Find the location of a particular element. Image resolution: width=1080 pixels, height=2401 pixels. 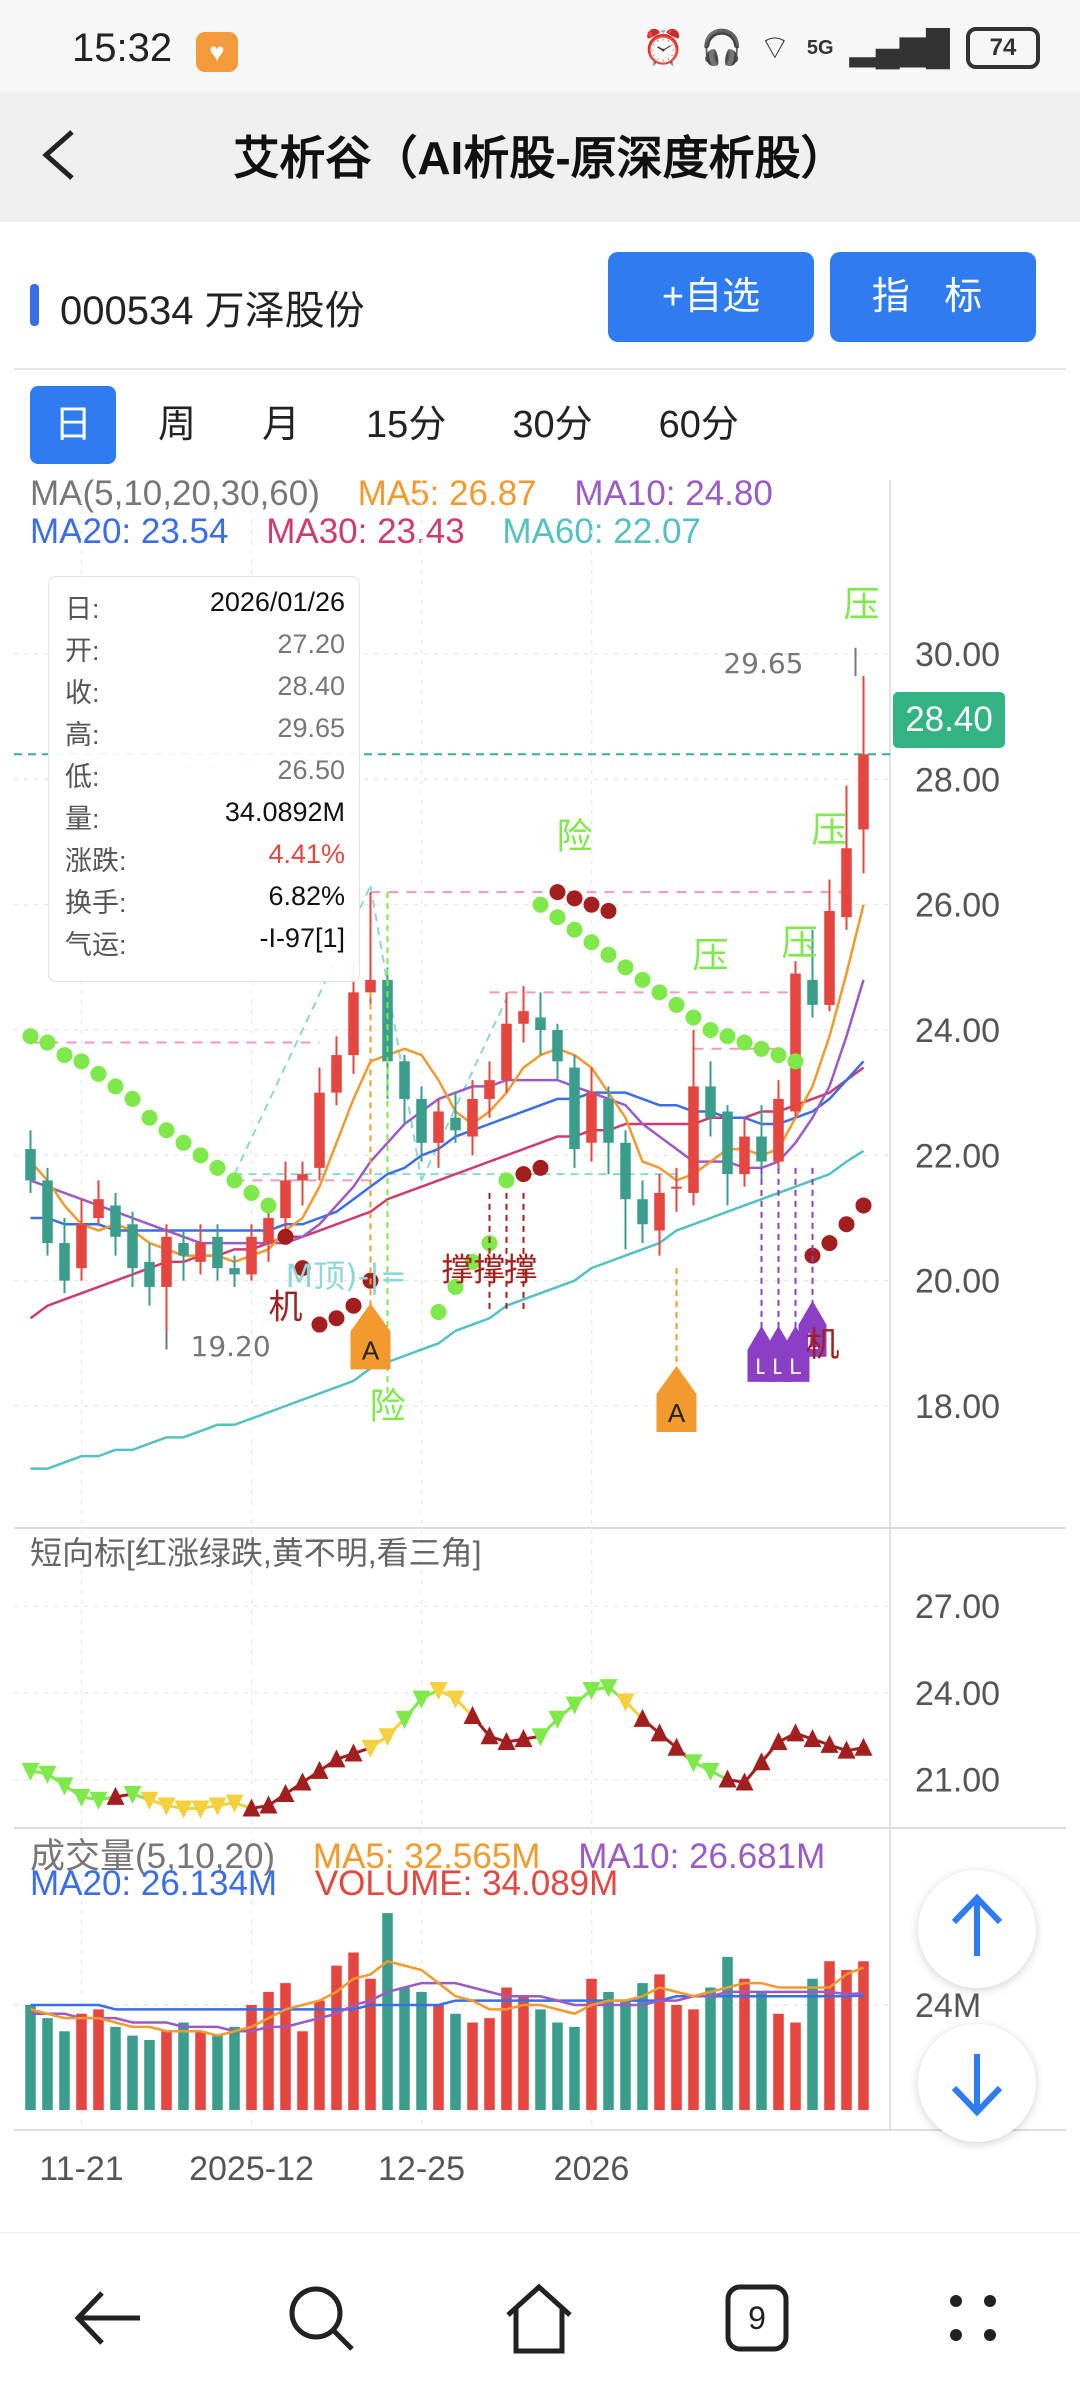

volume-value-legend: VOLUME: 34.089M is located at coordinates (466, 1883).